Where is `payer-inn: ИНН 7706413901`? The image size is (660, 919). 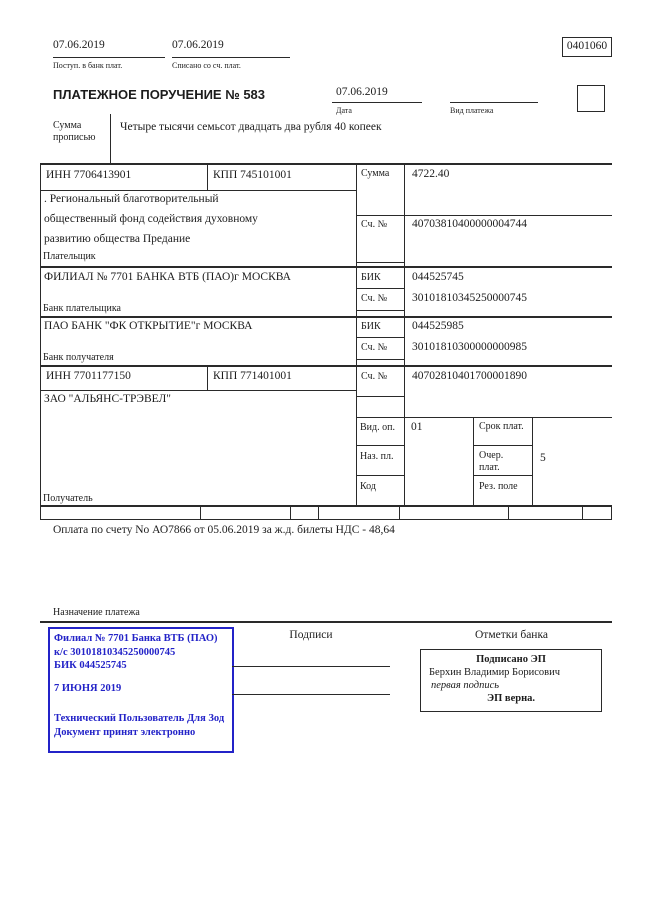 payer-inn: ИНН 7706413901 is located at coordinates (89, 175).